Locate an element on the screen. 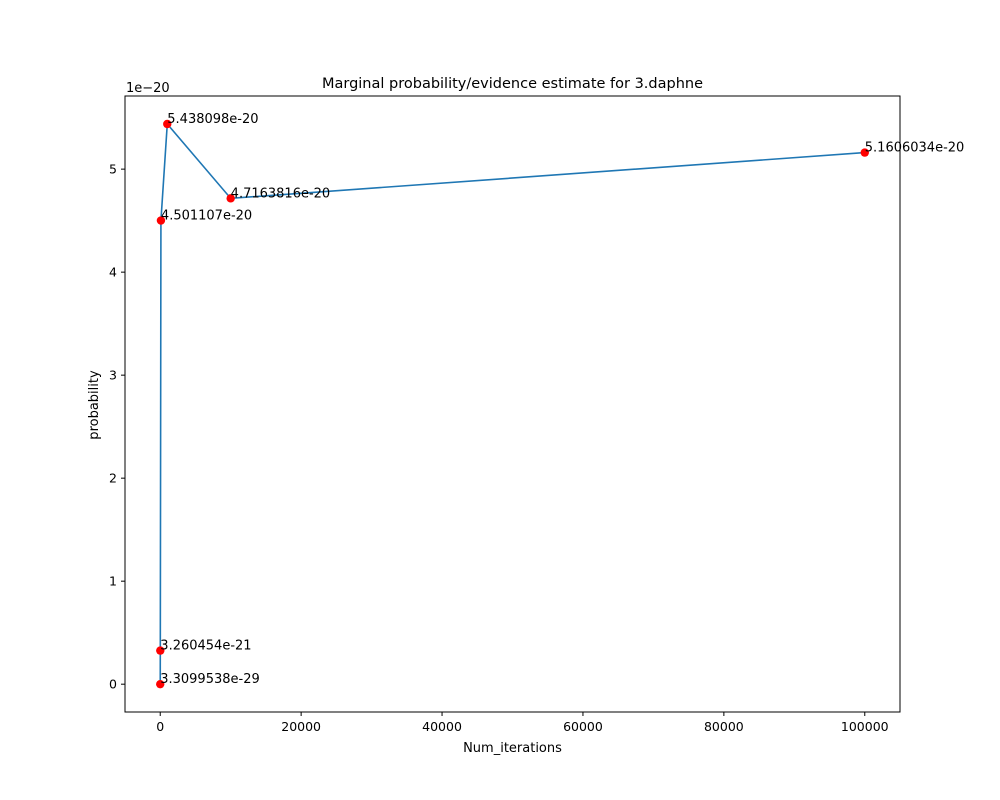 The image size is (1000, 800). y-tick-label: 4 is located at coordinates (113, 272).